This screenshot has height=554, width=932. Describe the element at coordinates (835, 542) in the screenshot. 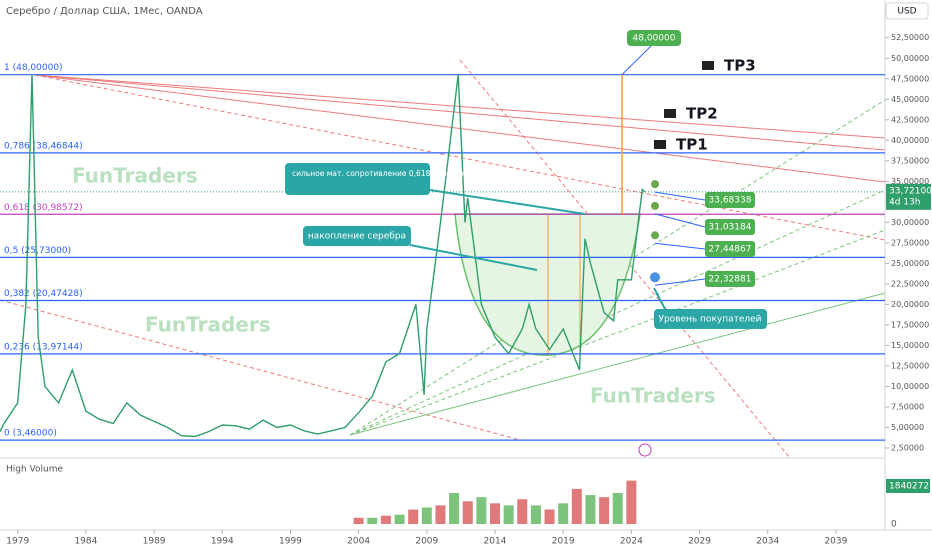

I see `x-tick-label: 2039` at that location.